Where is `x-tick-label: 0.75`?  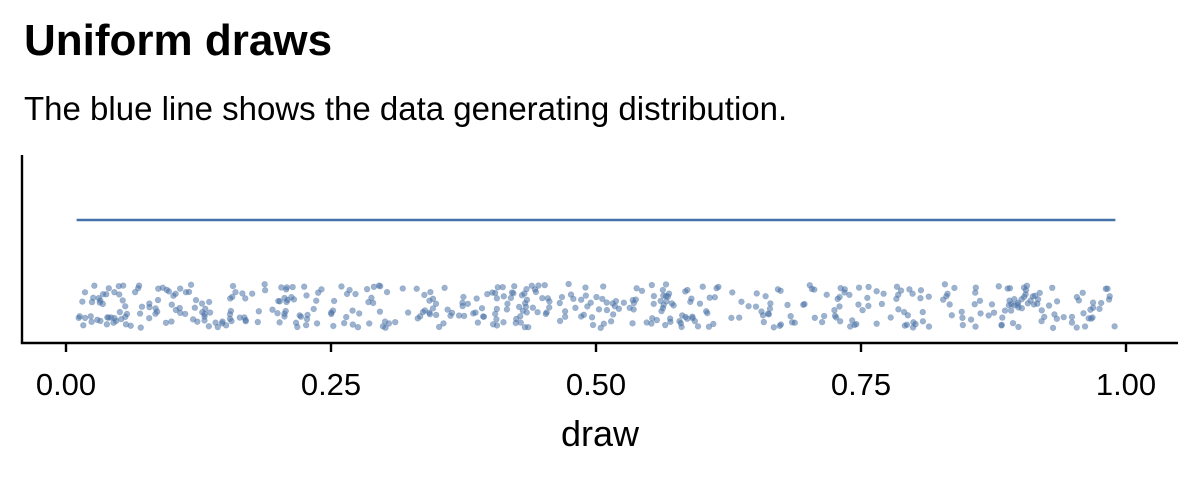
x-tick-label: 0.75 is located at coordinates (861, 384).